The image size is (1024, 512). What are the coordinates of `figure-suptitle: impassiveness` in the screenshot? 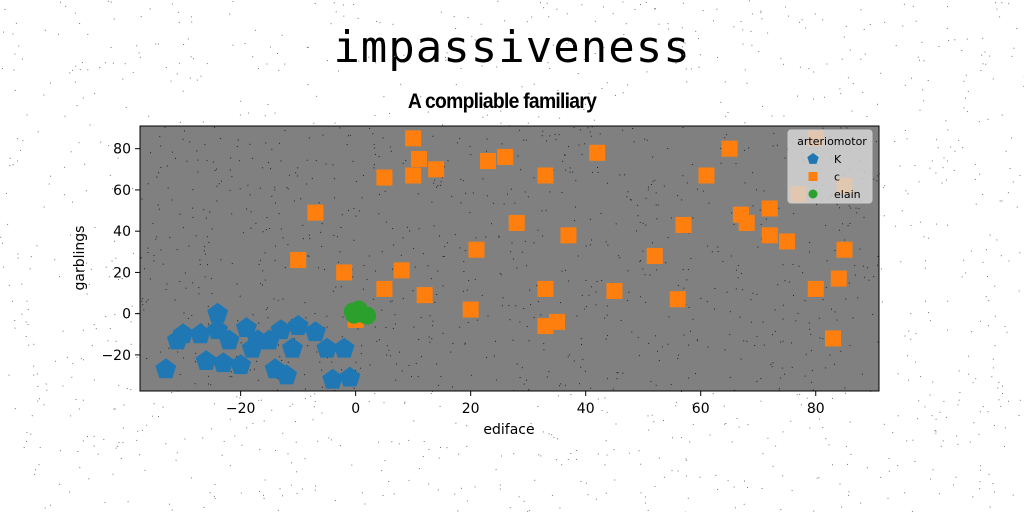 It's located at (512, 47).